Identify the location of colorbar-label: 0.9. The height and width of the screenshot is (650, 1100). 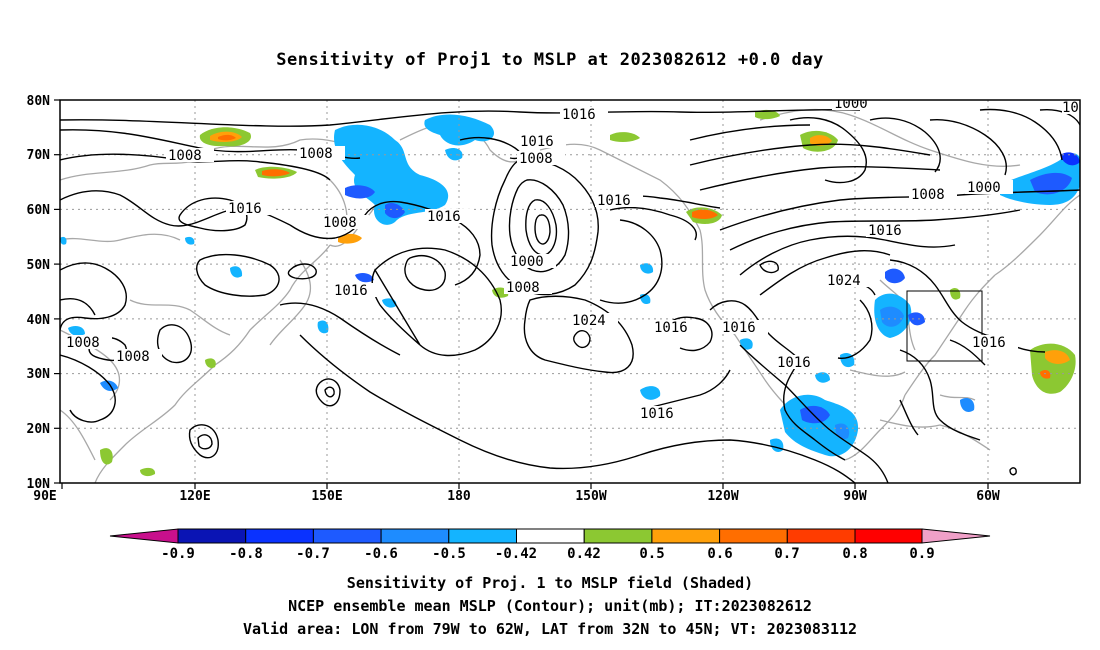
(921, 554).